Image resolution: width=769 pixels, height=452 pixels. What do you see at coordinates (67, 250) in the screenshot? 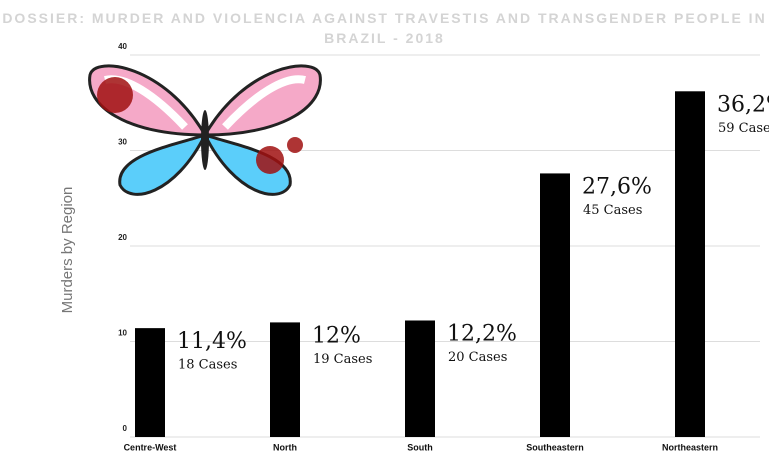
I see `y-axis-label: Murders by Region` at bounding box center [67, 250].